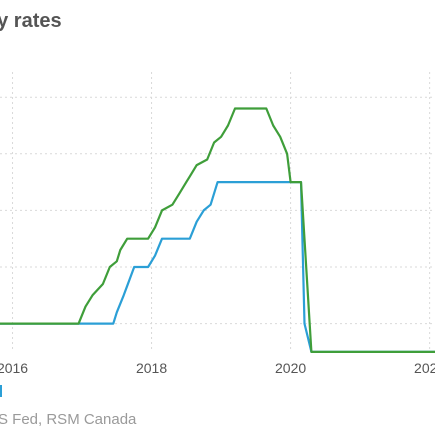  Describe the element at coordinates (424, 368) in the screenshot. I see `x-tick-label: 2022` at that location.